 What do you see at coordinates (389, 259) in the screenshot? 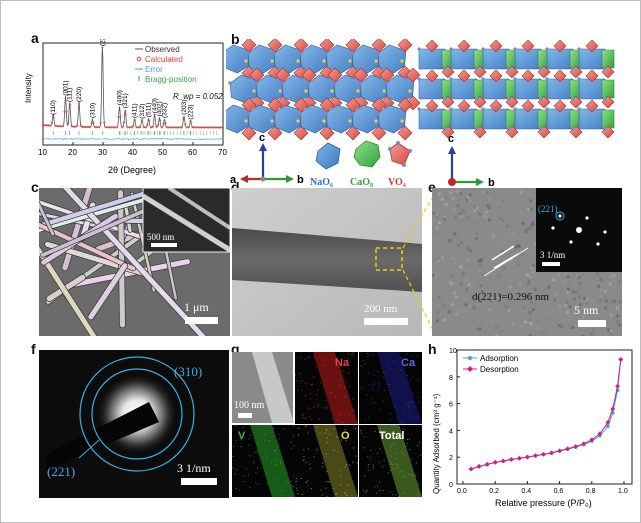
I see `tem-selection-box` at bounding box center [389, 259].